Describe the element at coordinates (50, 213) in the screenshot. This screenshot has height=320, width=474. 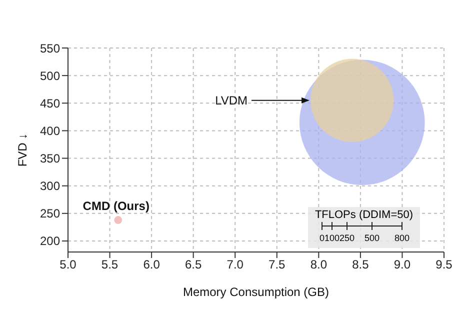
I see `y-tick-label: 250` at that location.